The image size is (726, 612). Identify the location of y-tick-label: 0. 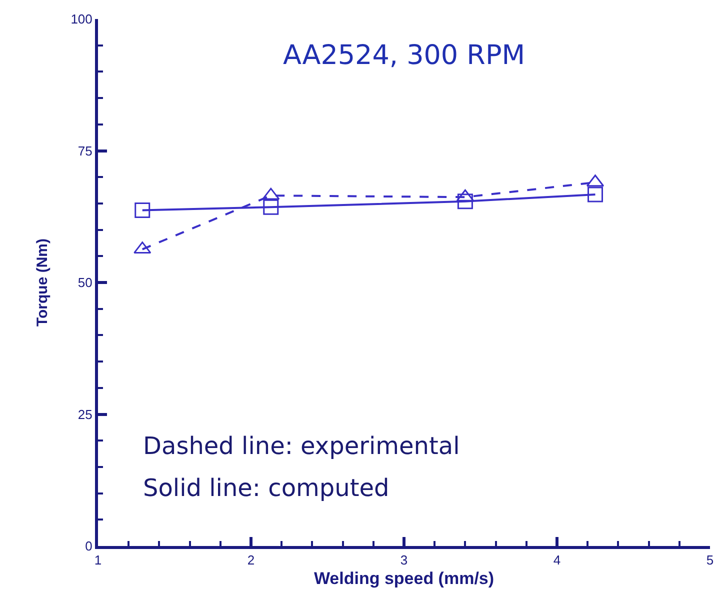
(88, 546).